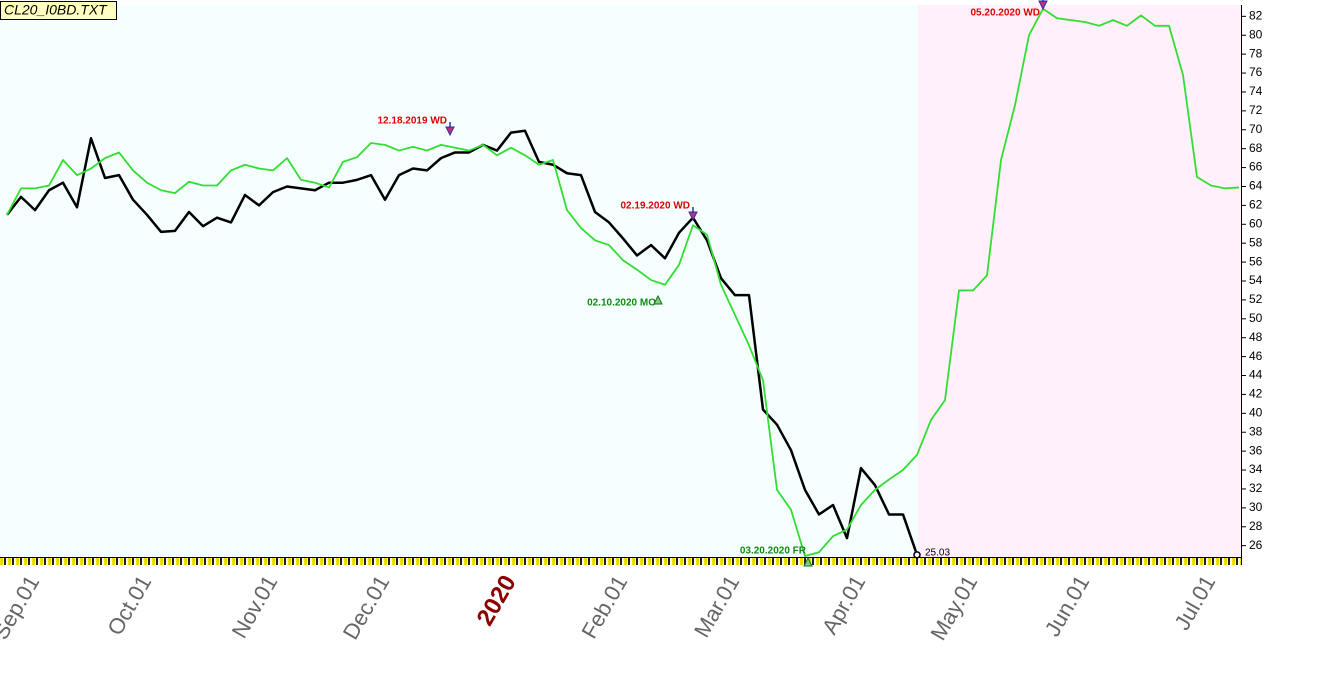  I want to click on y-tick-label: 30, so click(1256, 507).